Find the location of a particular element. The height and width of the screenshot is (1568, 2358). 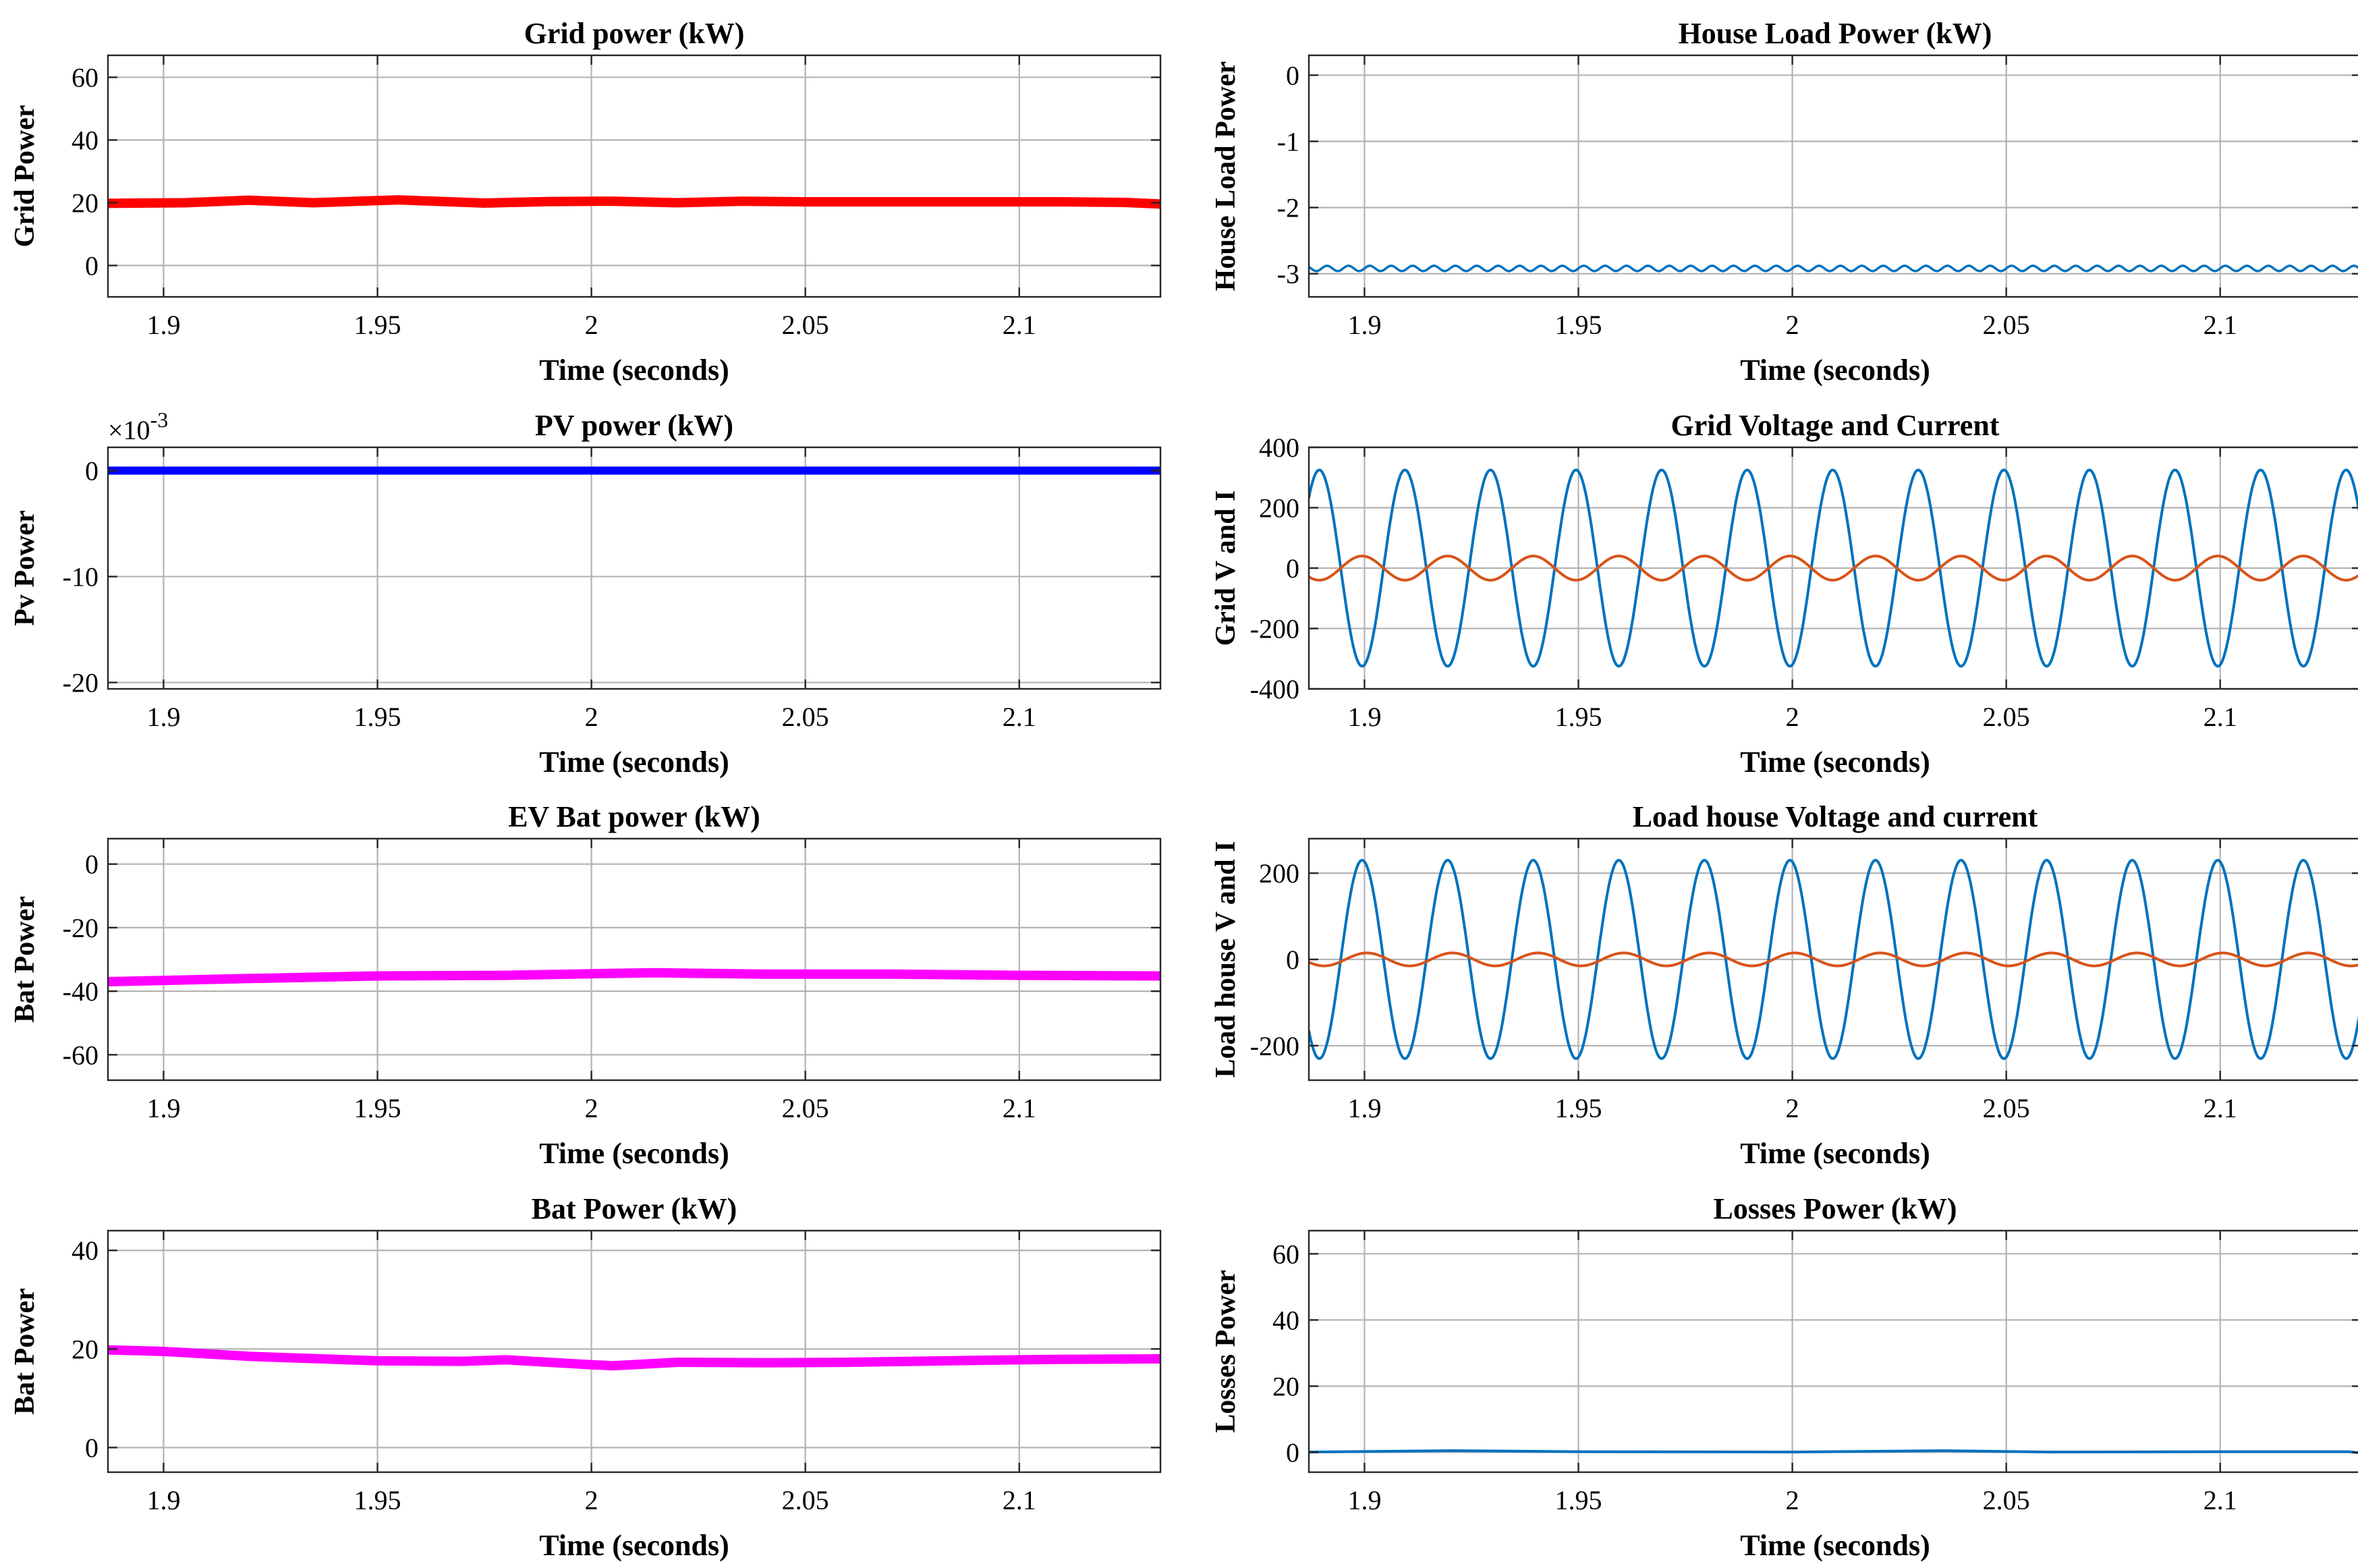

series-line-ev-bat-power is located at coordinates (634, 977).